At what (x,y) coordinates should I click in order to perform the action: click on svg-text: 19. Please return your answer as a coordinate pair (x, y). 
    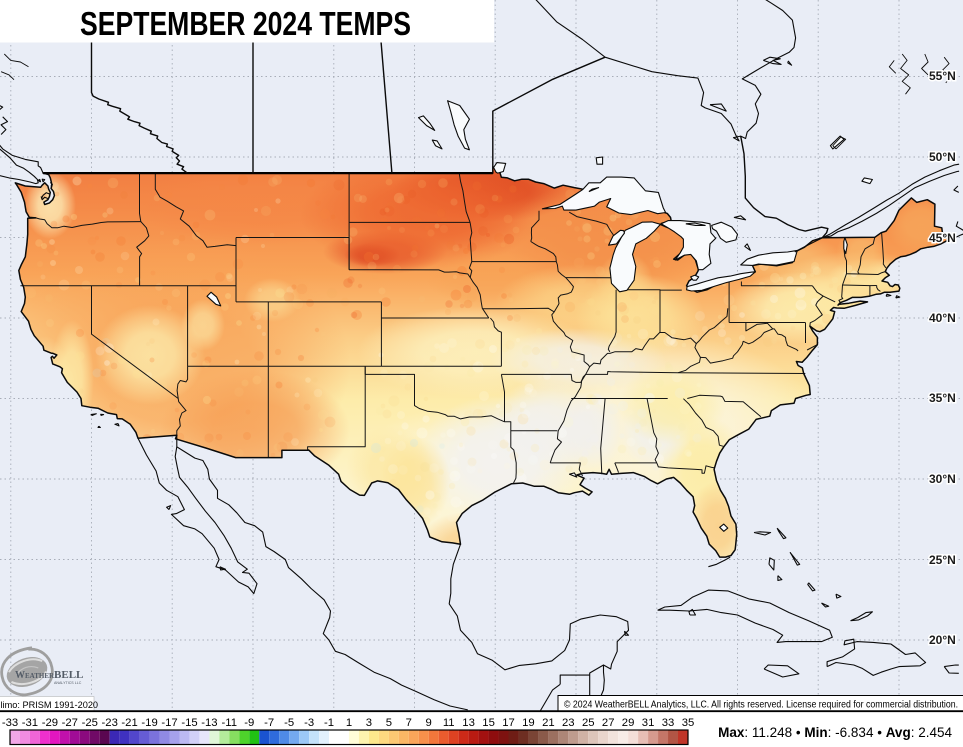
    Looking at the image, I should click on (528, 723).